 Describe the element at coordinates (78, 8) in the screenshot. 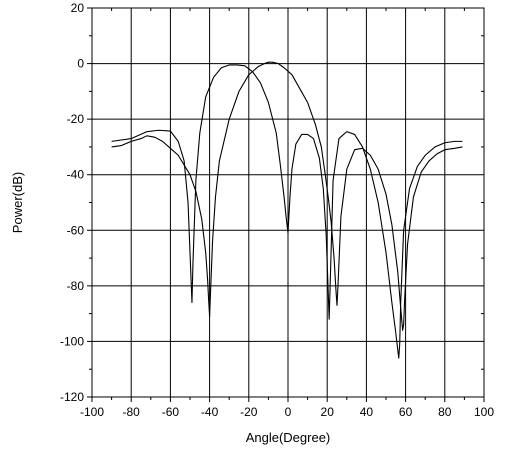

I see `y-tick-label: 20` at that location.